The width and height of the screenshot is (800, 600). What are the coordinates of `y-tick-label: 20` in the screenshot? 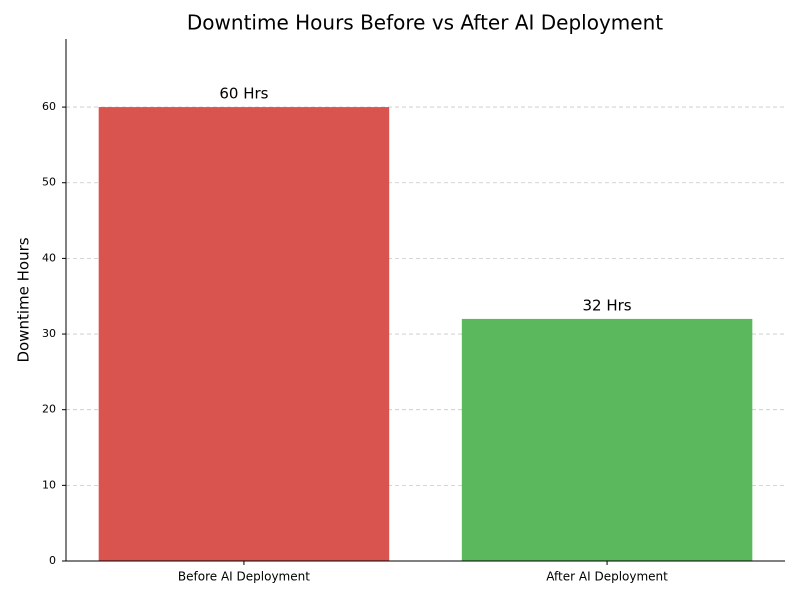 It's located at (49, 409).